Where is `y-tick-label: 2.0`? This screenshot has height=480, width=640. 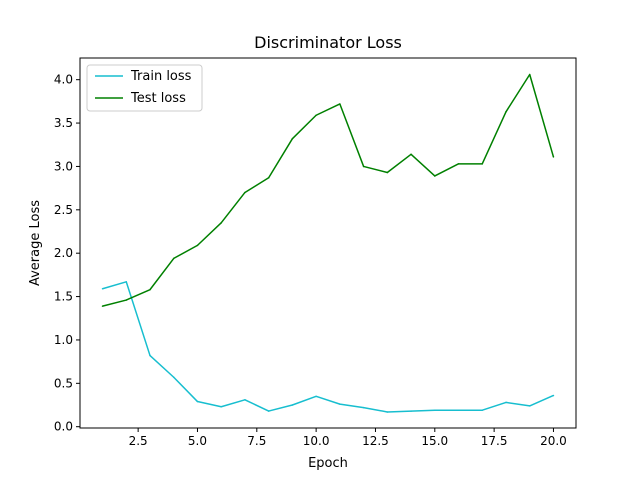 y-tick-label: 2.0 is located at coordinates (63, 253).